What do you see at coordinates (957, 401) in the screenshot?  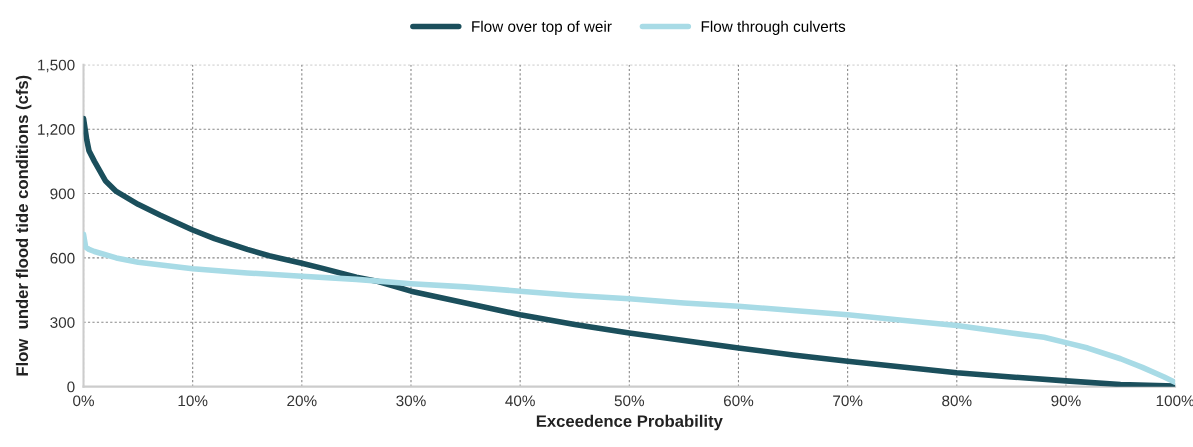 I see `x-tick-label: 80%` at bounding box center [957, 401].